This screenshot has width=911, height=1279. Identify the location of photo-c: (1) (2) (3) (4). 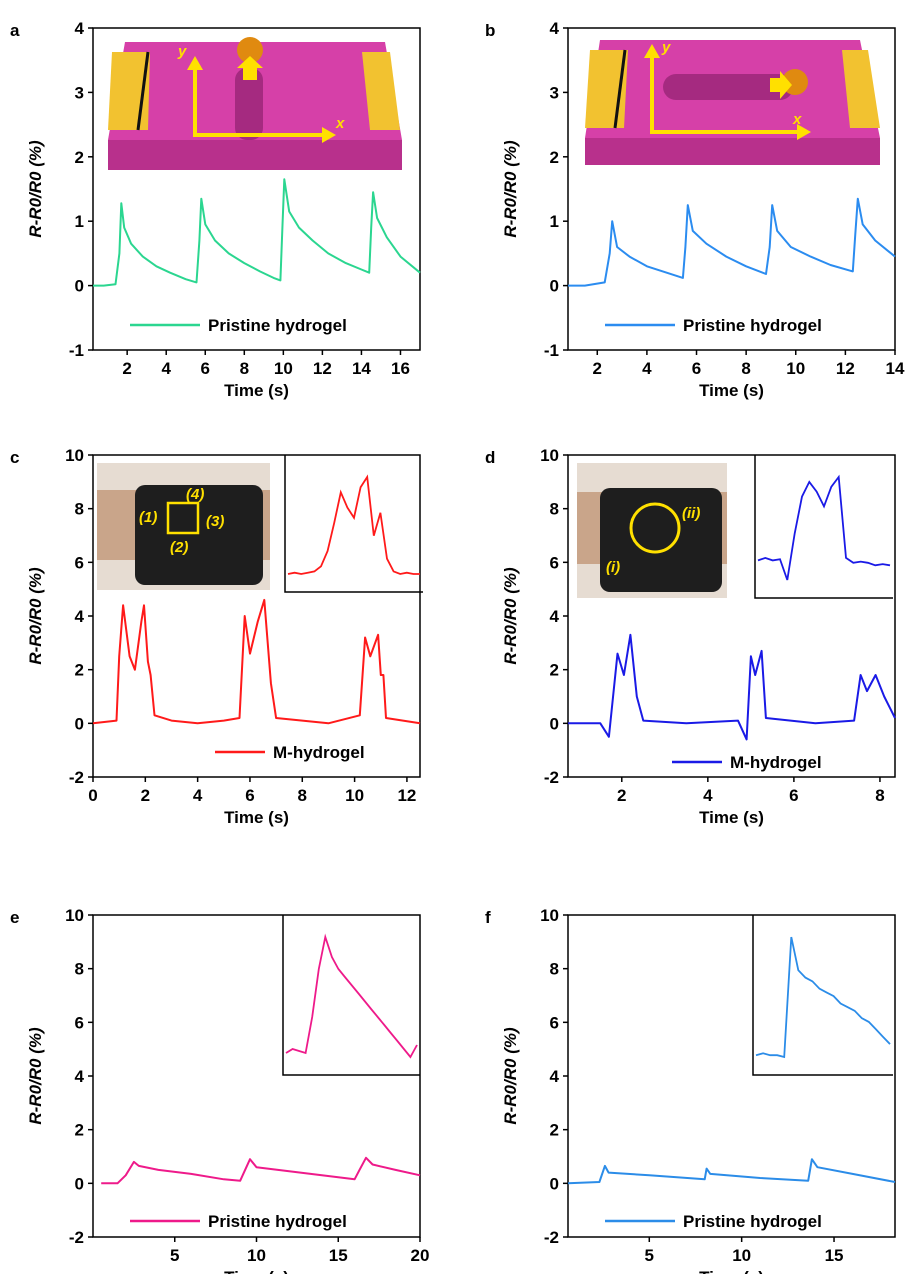
(183, 526).